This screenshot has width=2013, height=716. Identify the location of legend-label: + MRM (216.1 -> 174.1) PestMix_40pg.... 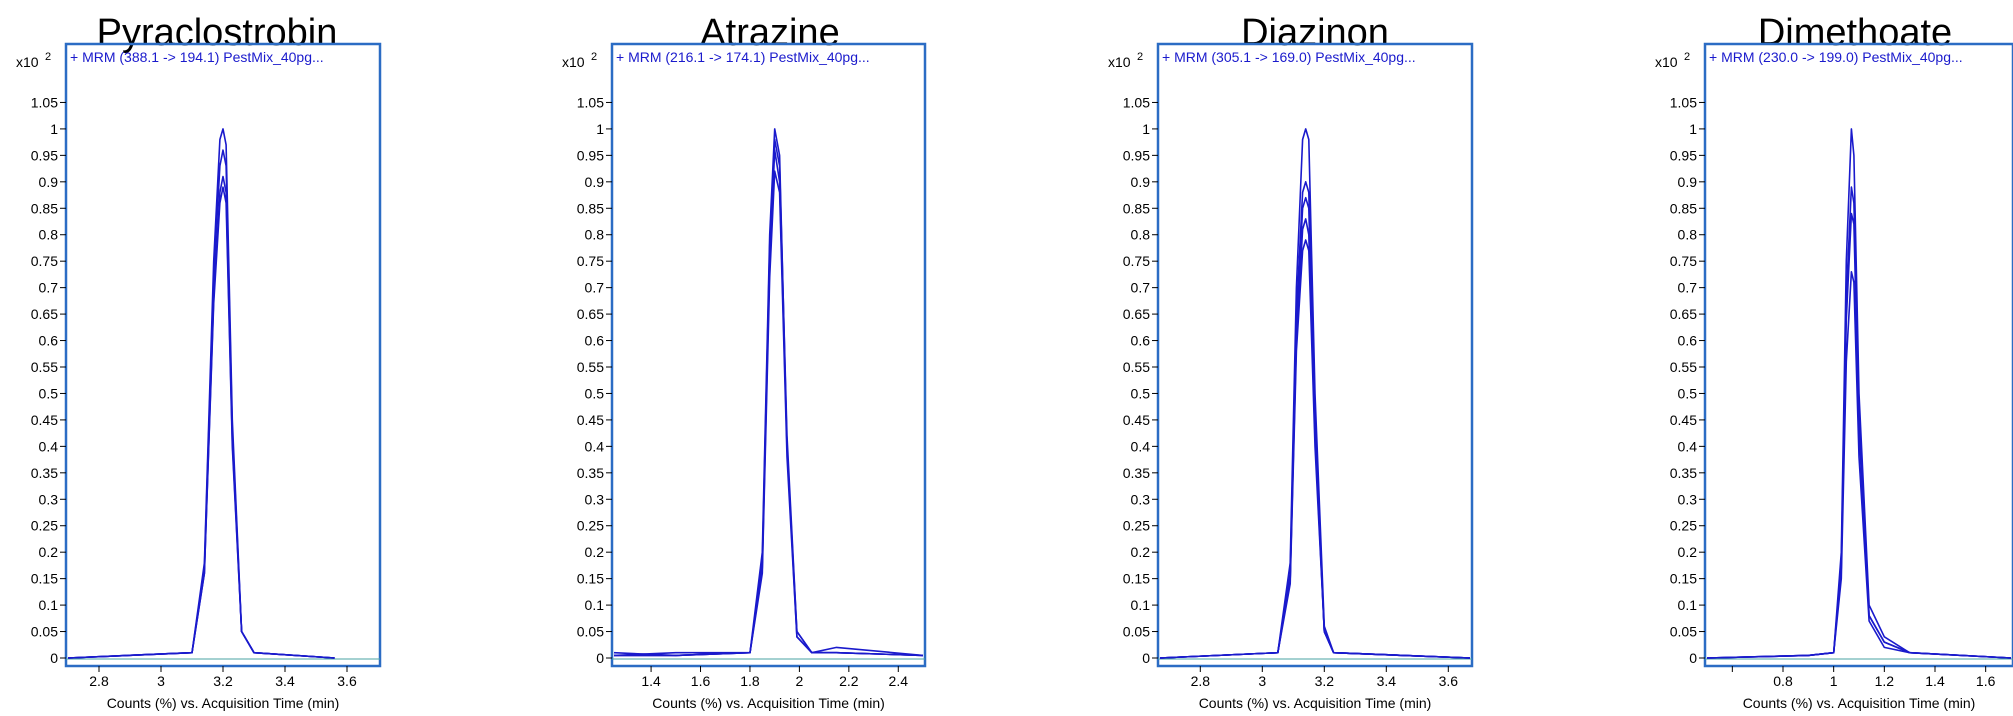
(743, 57).